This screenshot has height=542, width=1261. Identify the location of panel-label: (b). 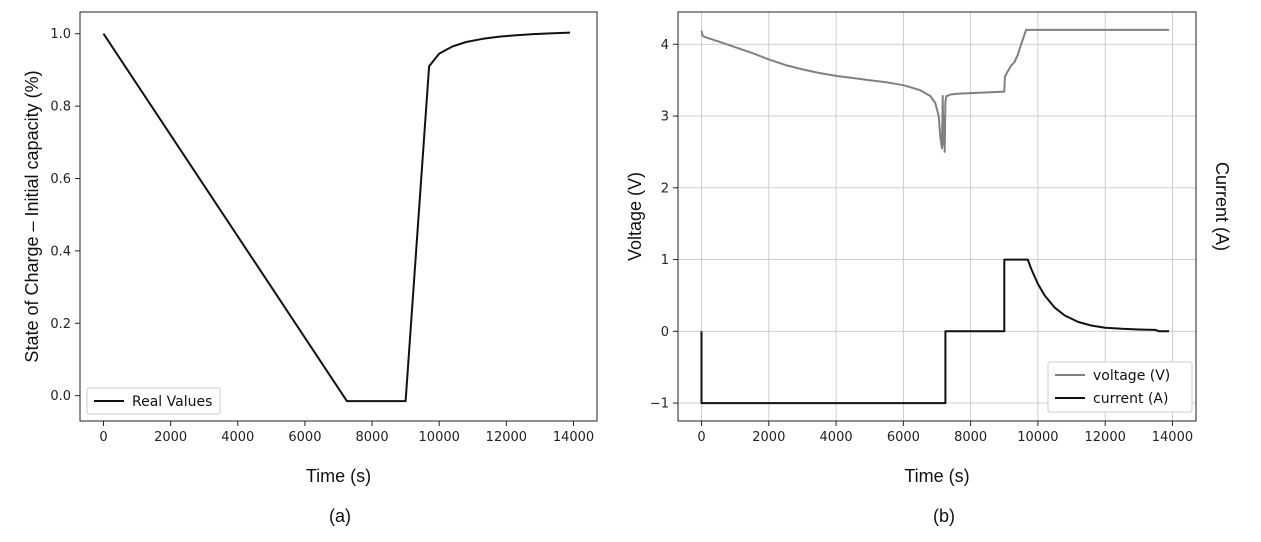
(944, 516).